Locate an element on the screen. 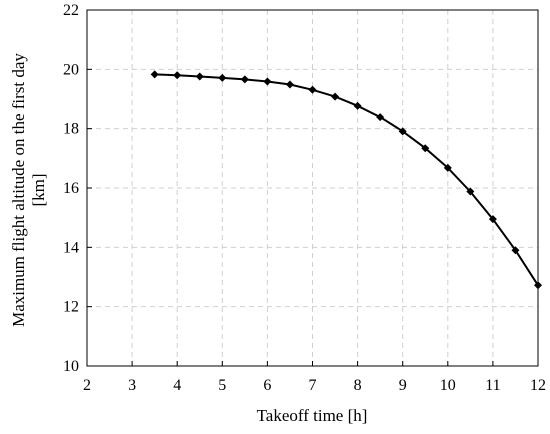 This screenshot has height=434, width=550. x-tick-label: 6 is located at coordinates (267, 385).